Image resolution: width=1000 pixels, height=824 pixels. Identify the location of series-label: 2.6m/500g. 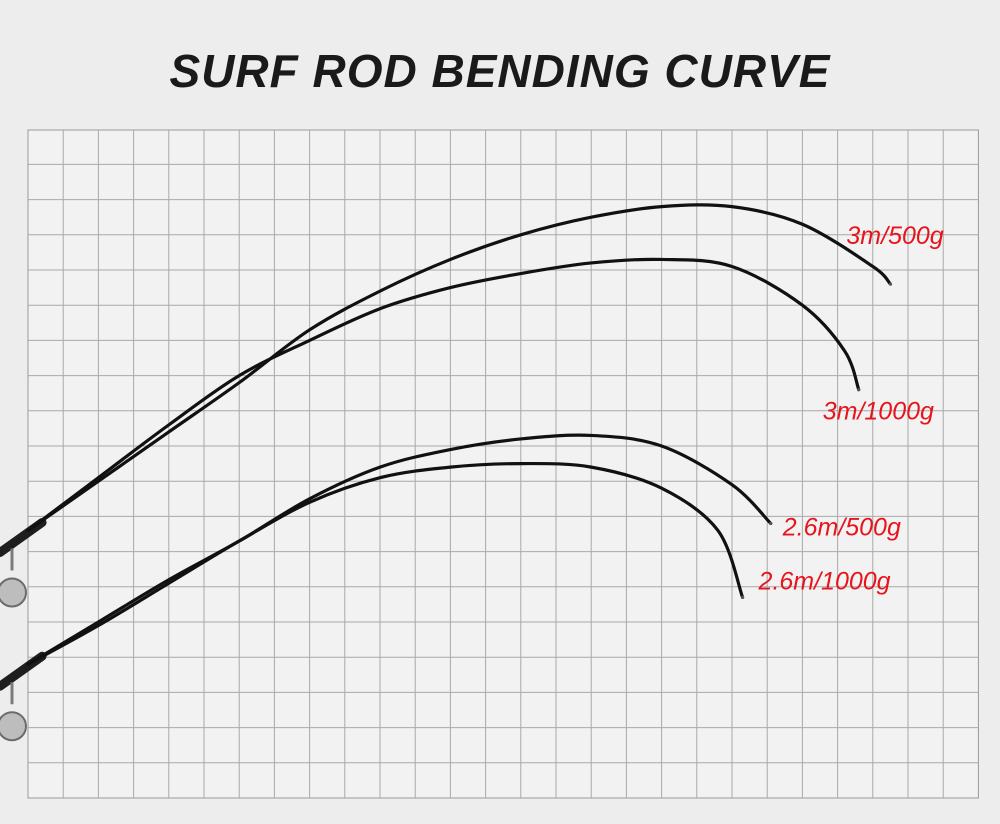
(841, 527).